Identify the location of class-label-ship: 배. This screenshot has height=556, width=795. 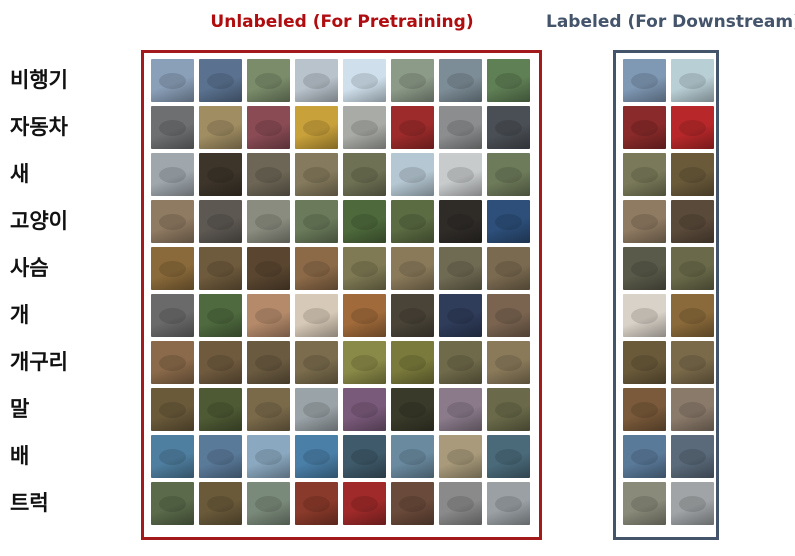
(20, 456).